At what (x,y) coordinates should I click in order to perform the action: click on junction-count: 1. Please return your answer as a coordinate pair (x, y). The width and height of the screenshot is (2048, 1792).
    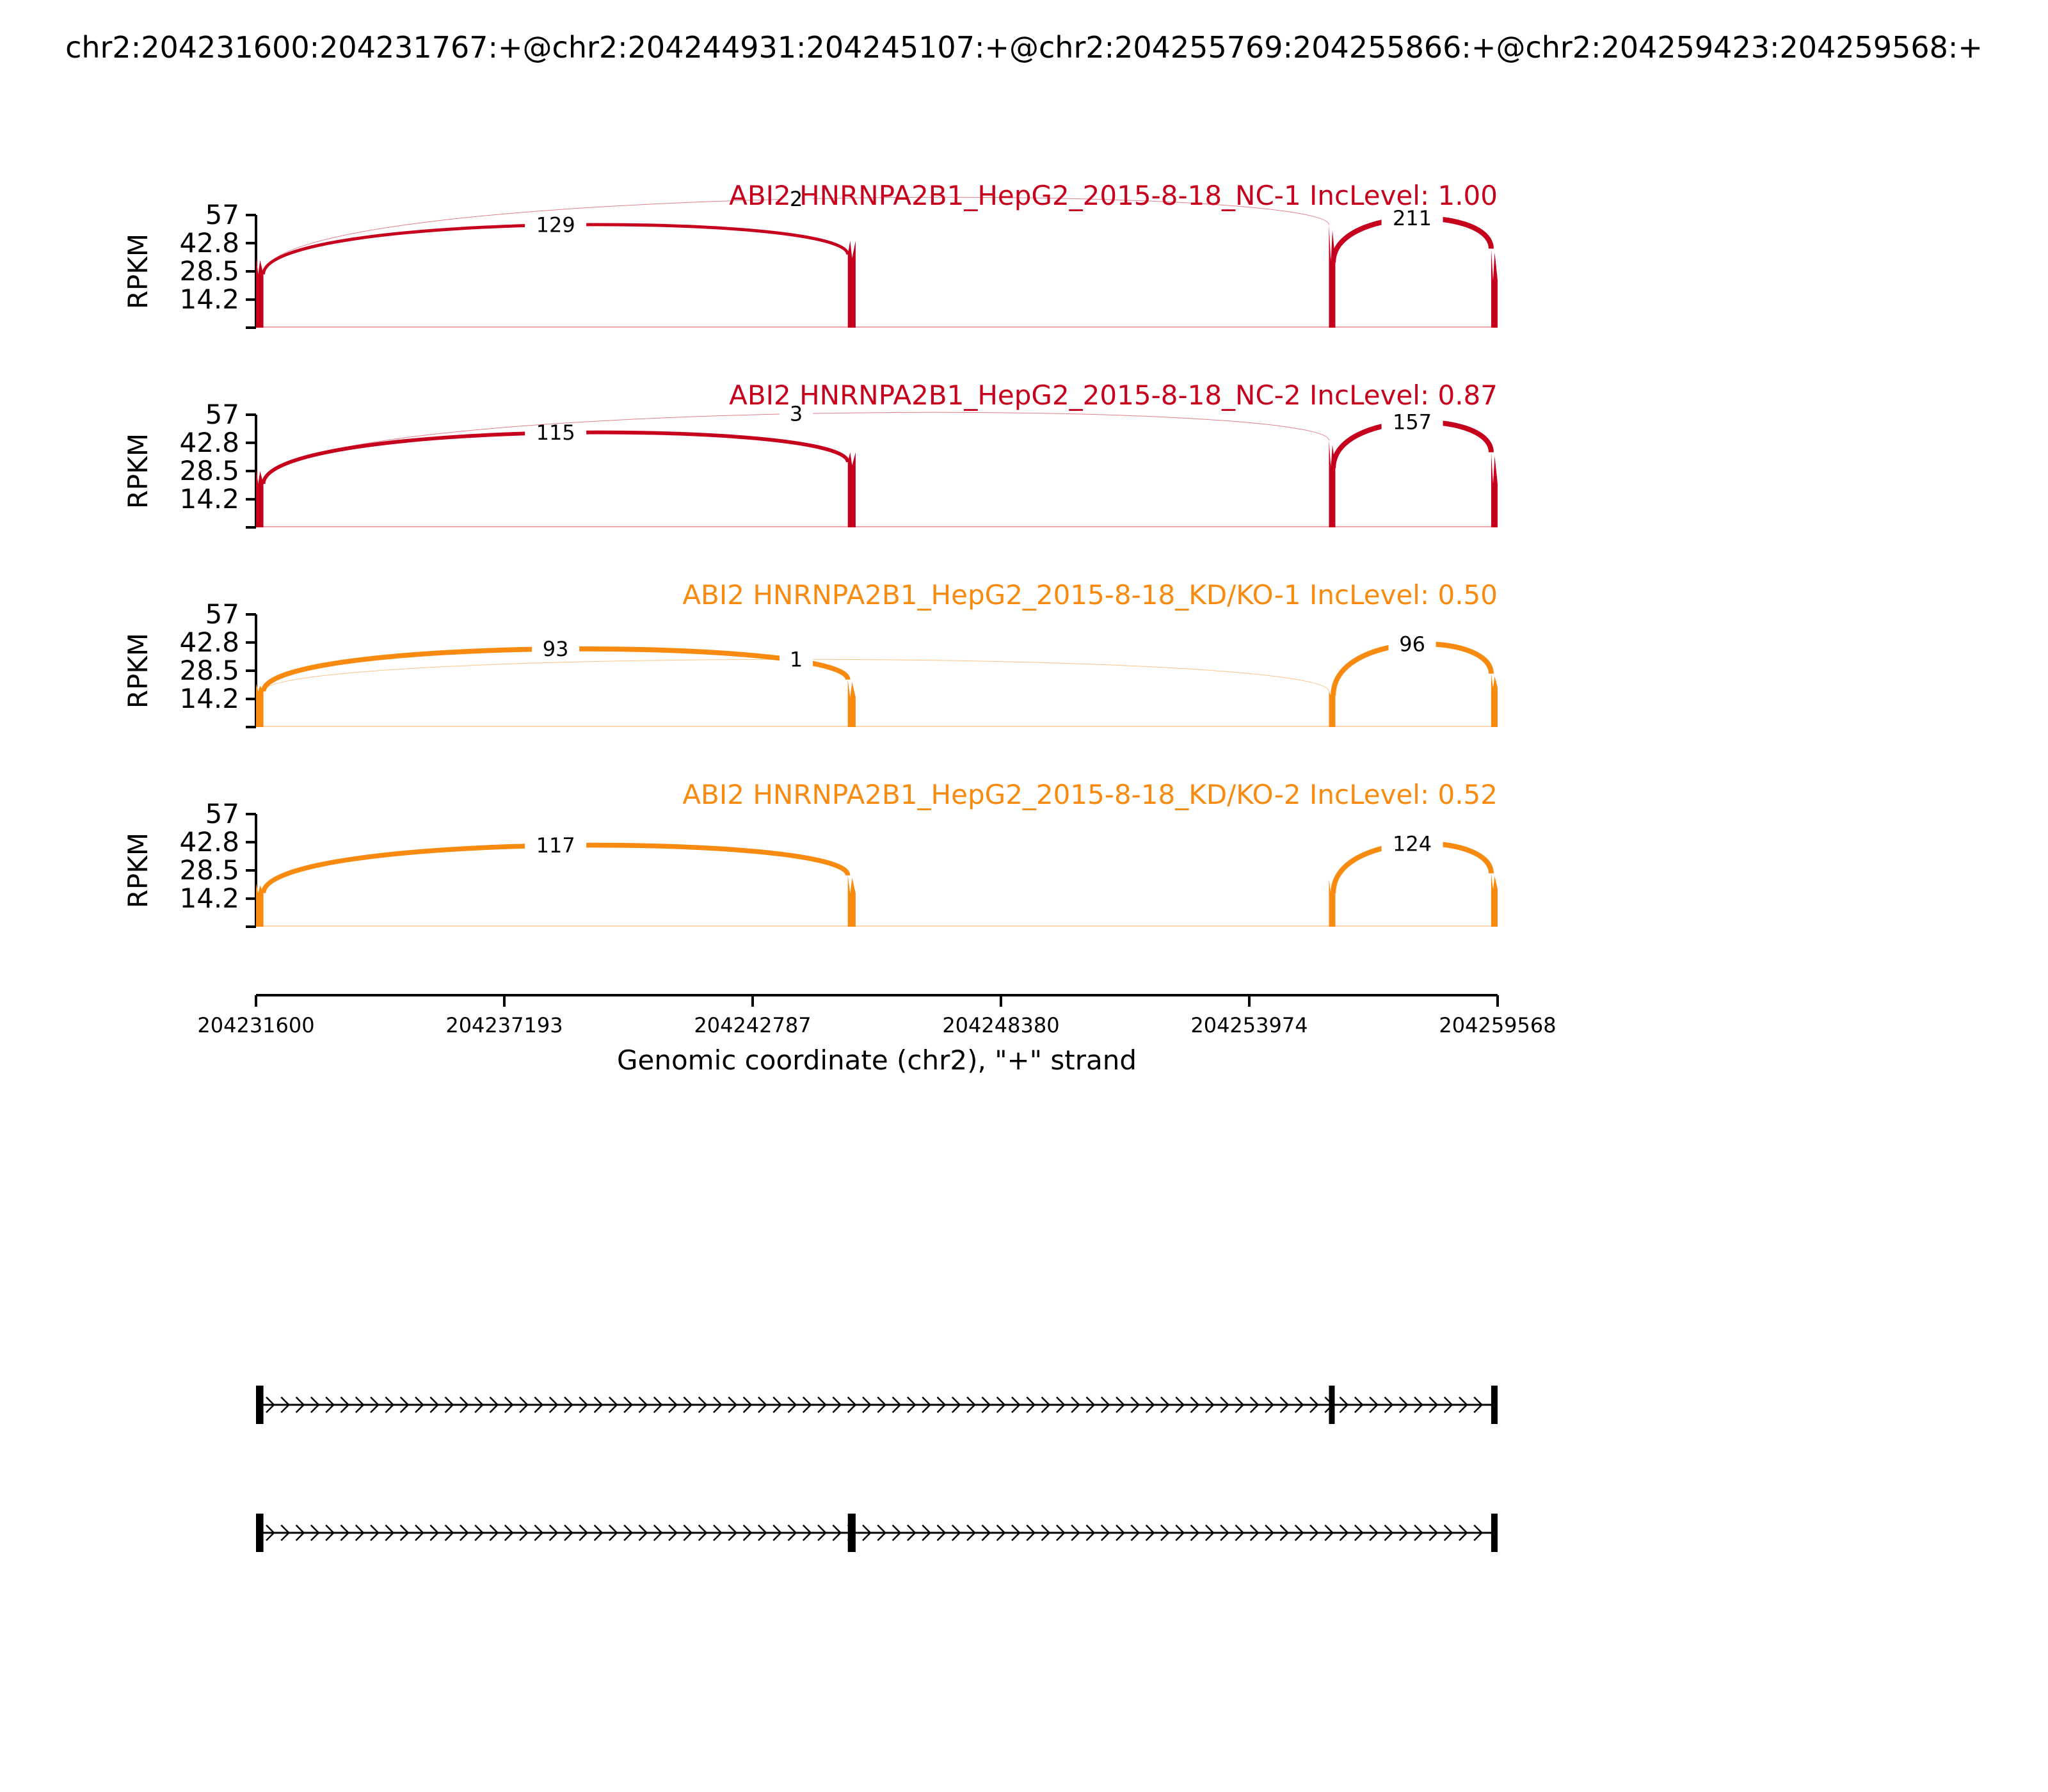
    Looking at the image, I should click on (796, 659).